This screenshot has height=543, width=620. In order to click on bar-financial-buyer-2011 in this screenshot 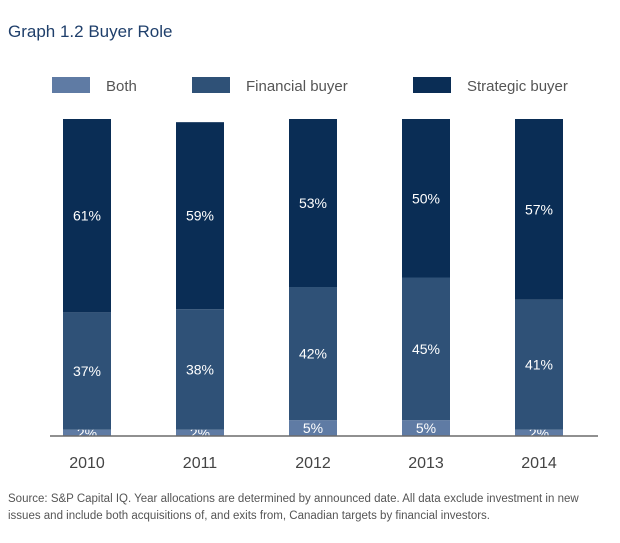, I will do `click(200, 369)`.